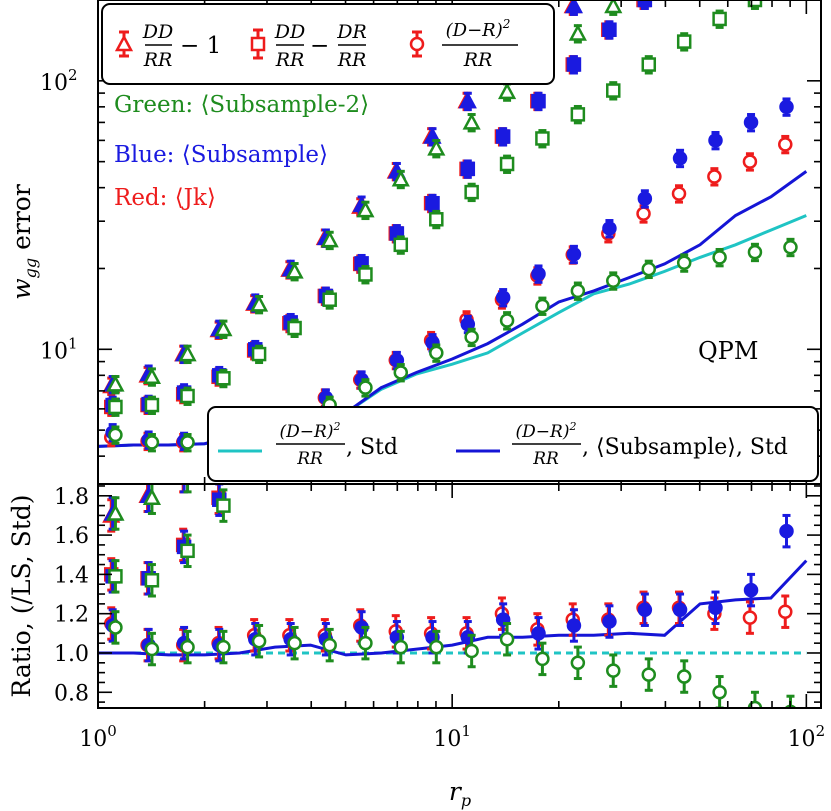  Describe the element at coordinates (546, 431) in the screenshot. I see `legend-sub-num: (D−R)2` at that location.